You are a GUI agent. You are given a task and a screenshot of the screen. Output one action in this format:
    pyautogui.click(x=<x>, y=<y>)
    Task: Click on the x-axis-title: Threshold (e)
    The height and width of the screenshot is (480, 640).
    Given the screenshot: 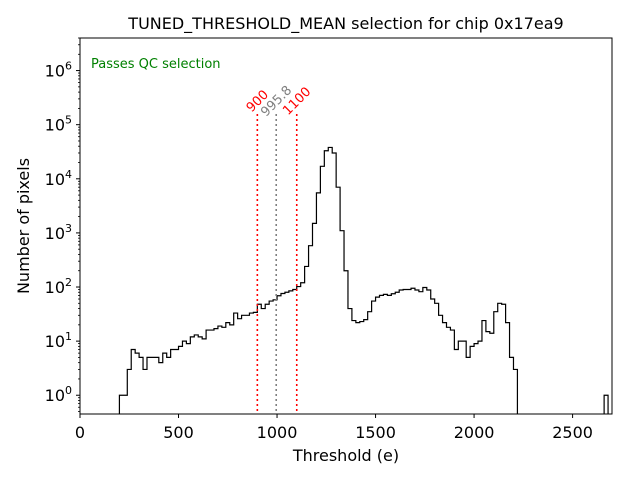 What is the action you would take?
    pyautogui.click(x=345, y=455)
    